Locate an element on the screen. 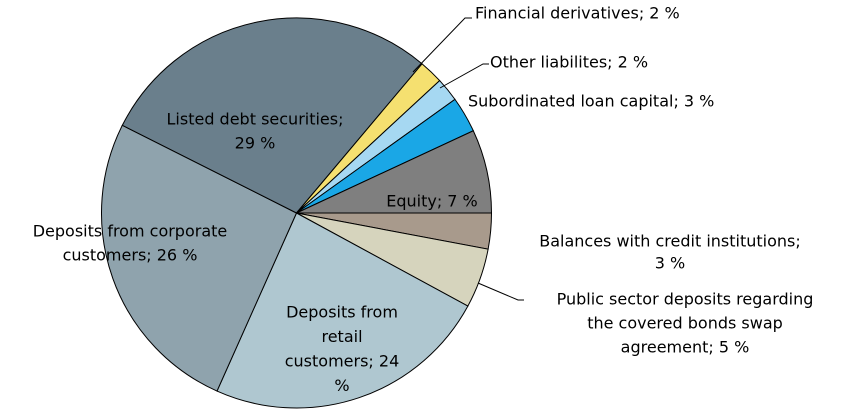  slice-label: customers; 26 % is located at coordinates (130, 255).